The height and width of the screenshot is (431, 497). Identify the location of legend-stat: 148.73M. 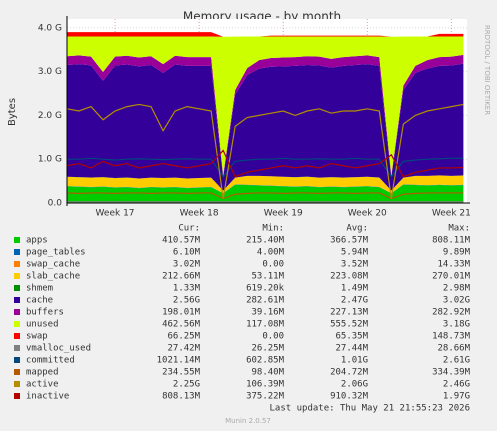
(451, 337).